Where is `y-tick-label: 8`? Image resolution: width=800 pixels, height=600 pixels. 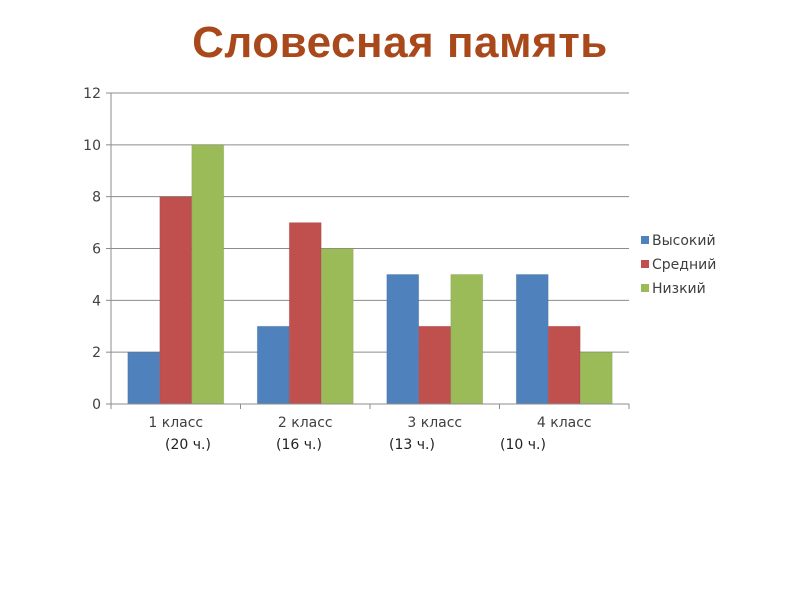
y-tick-label: 8 is located at coordinates (96, 198).